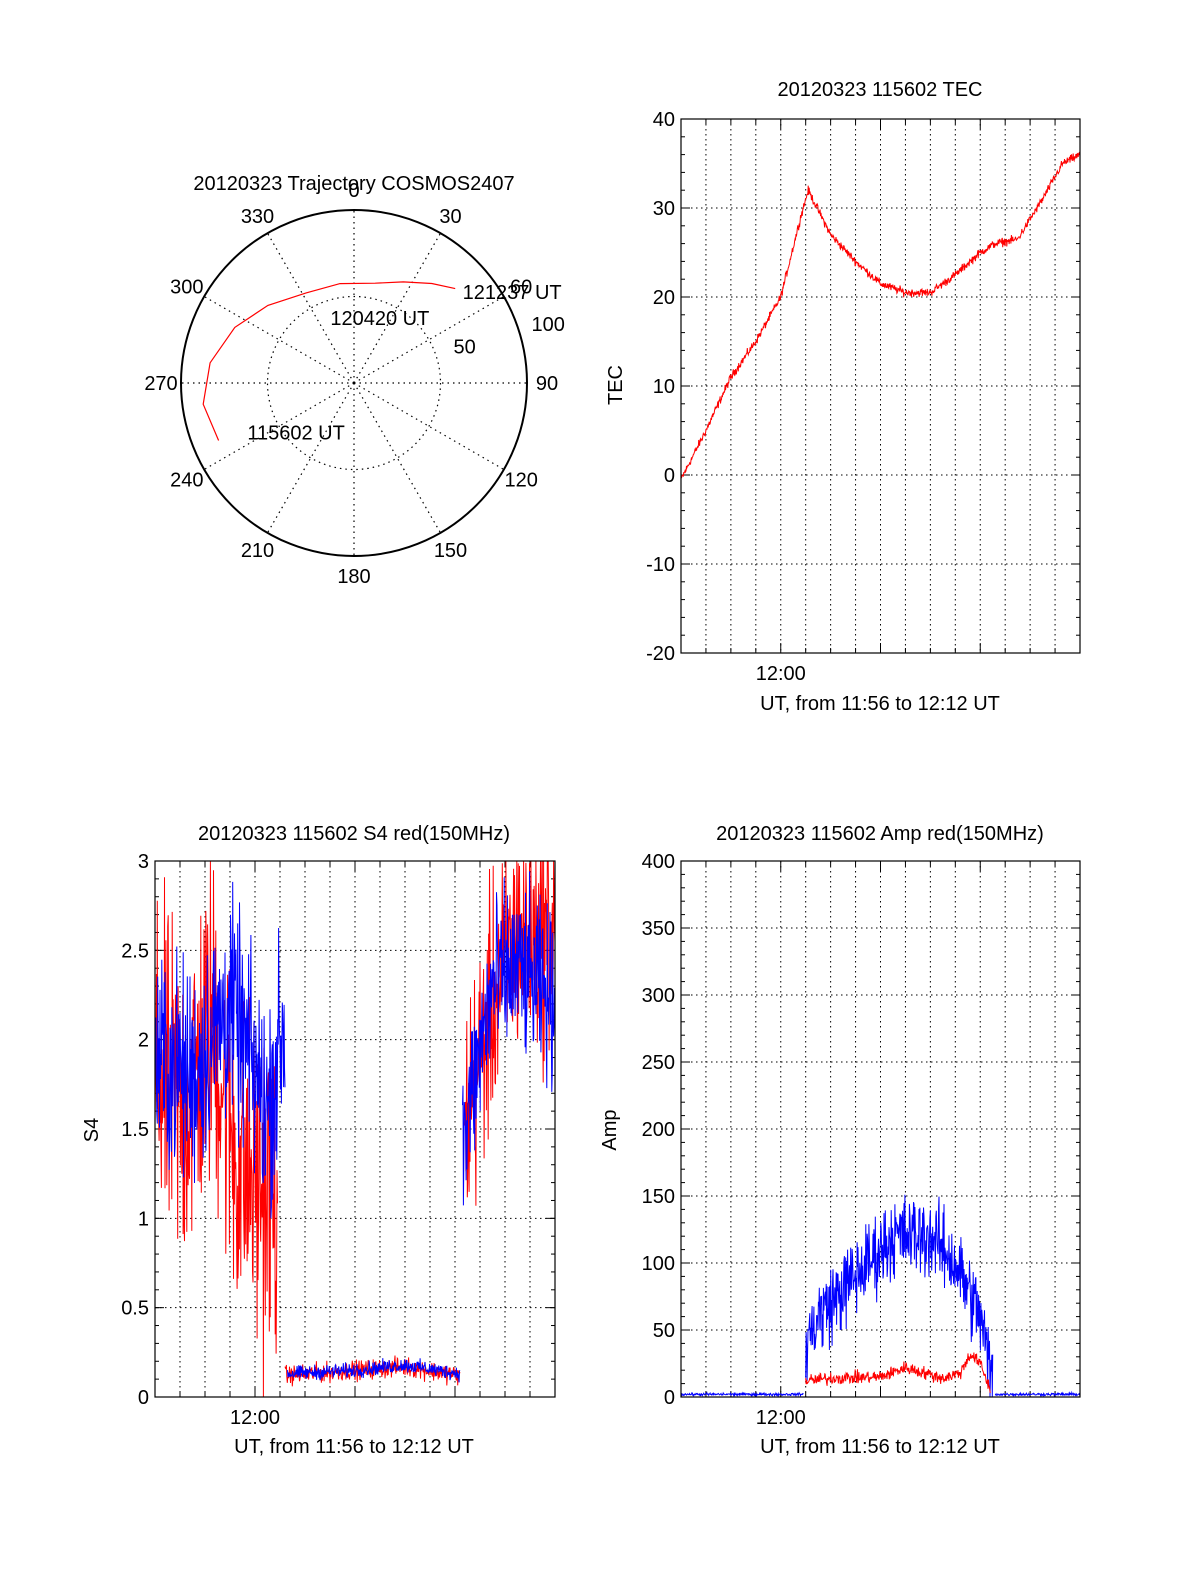 This screenshot has width=1200, height=1575. What do you see at coordinates (379, 319) in the screenshot?
I see `polar-time-annotation: 120420 UT` at bounding box center [379, 319].